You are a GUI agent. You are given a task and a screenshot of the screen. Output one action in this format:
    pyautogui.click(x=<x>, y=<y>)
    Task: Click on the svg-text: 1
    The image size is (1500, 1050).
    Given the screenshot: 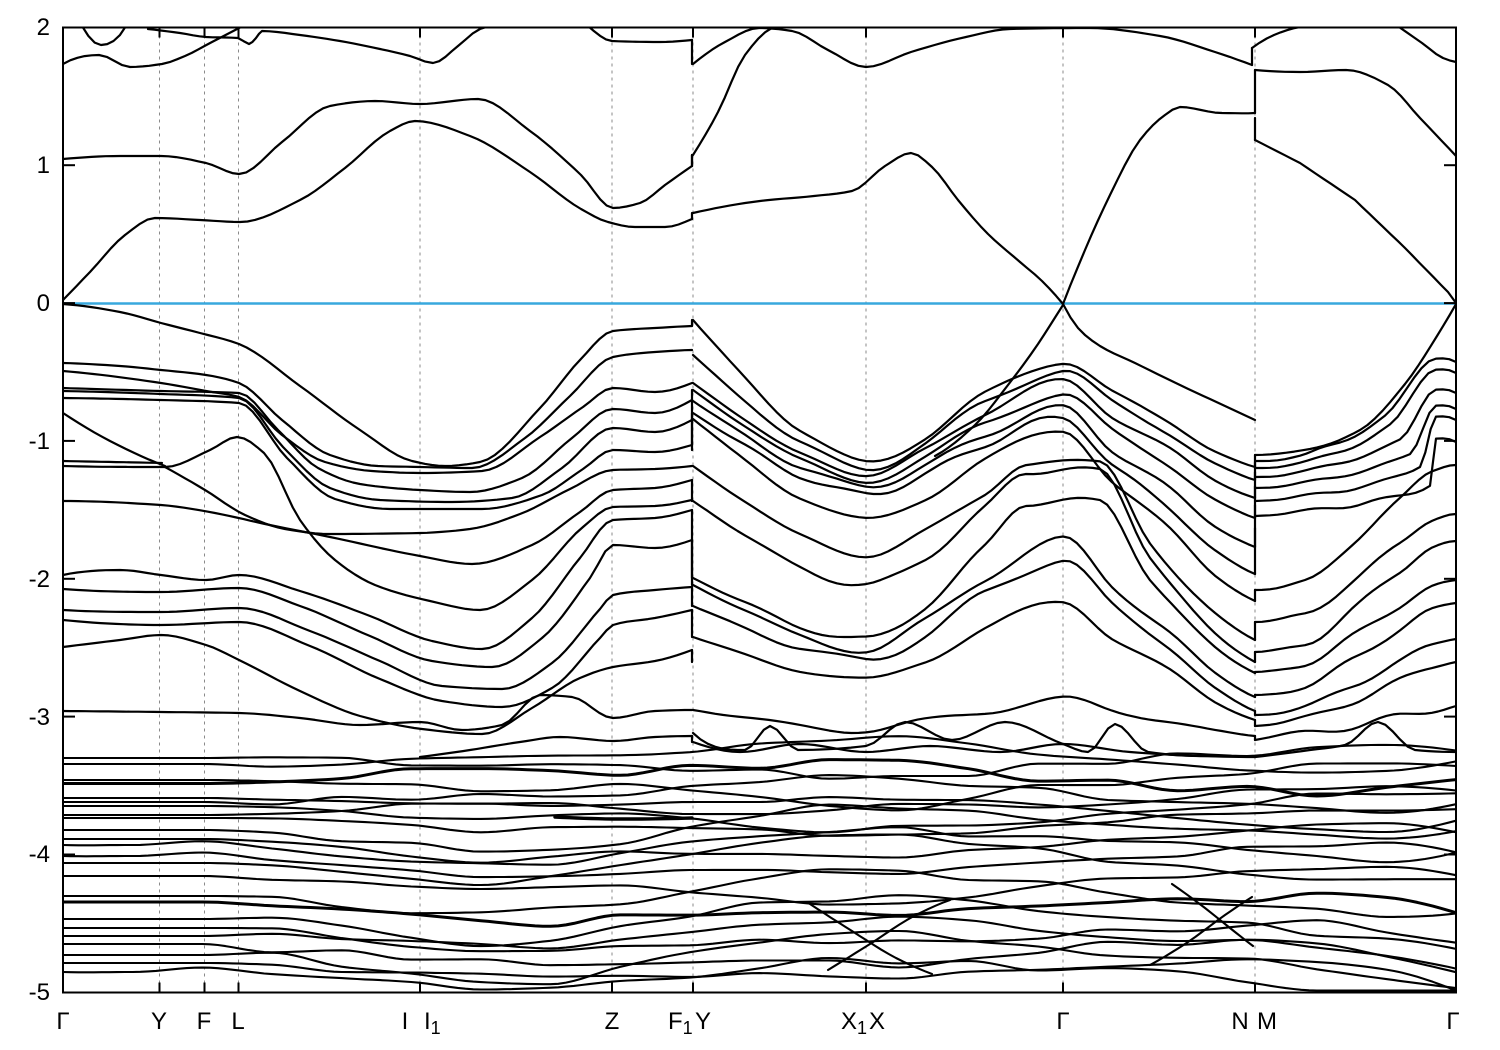 What is the action you would take?
    pyautogui.click(x=43, y=165)
    